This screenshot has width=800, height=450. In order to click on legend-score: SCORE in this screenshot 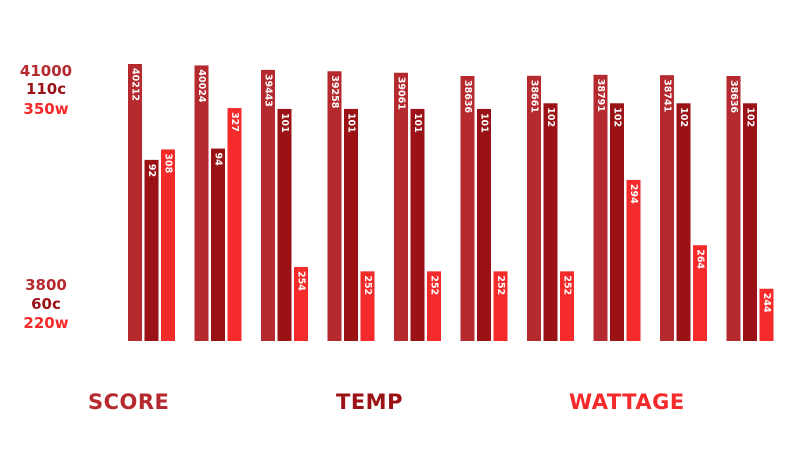, I will do `click(129, 402)`.